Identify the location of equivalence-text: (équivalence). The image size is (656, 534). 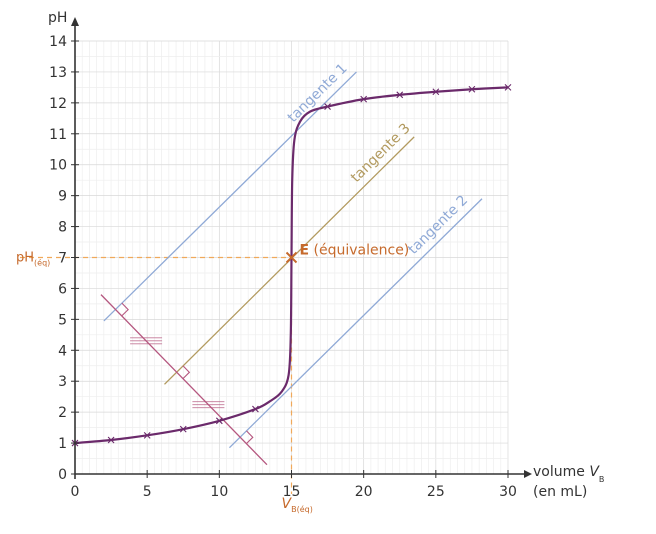
(359, 251).